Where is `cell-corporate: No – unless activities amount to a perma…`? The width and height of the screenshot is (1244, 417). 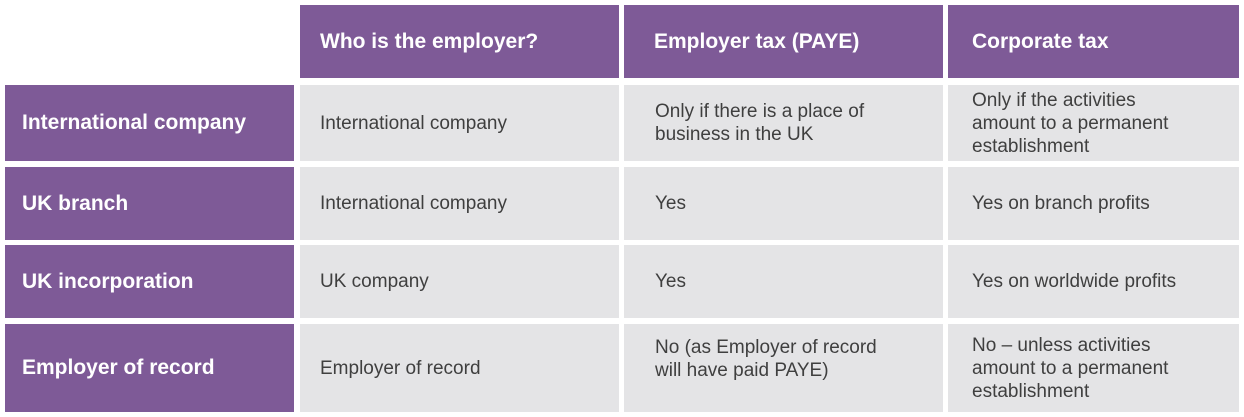
cell-corporate: No – unless activities amount to a perma… is located at coordinates (1070, 368).